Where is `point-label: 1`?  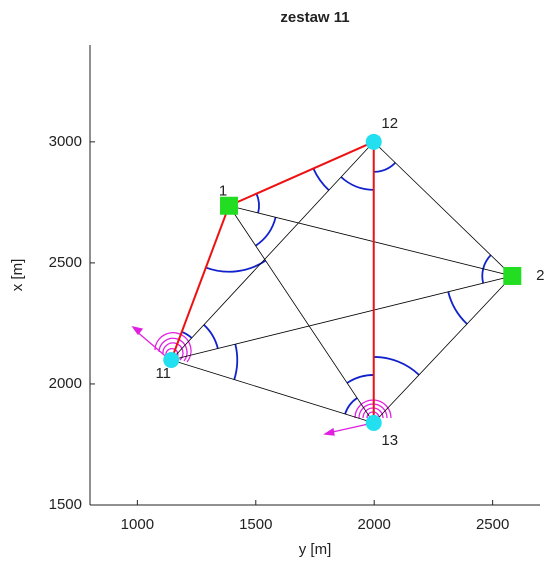
point-label: 1 is located at coordinates (223, 191).